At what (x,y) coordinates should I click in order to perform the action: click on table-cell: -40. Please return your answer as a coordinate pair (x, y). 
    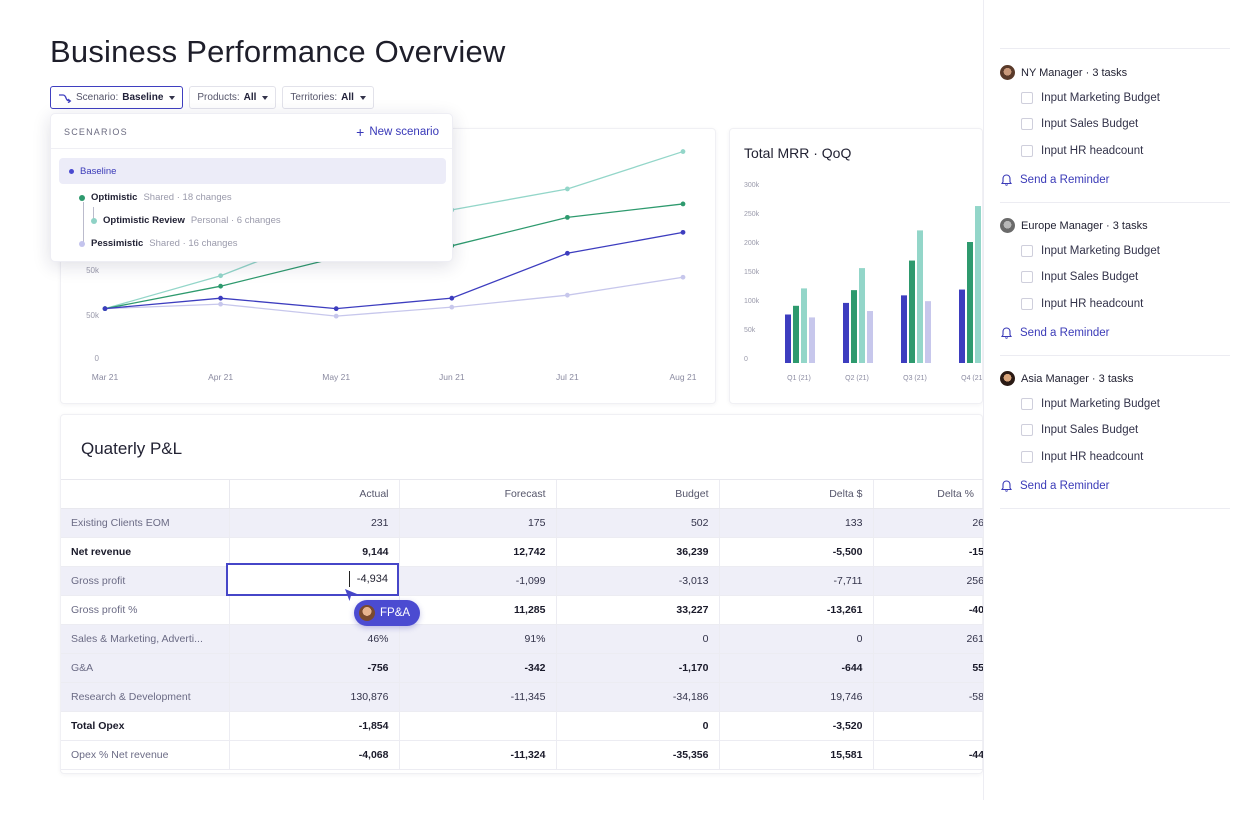
    Looking at the image, I should click on (928, 610).